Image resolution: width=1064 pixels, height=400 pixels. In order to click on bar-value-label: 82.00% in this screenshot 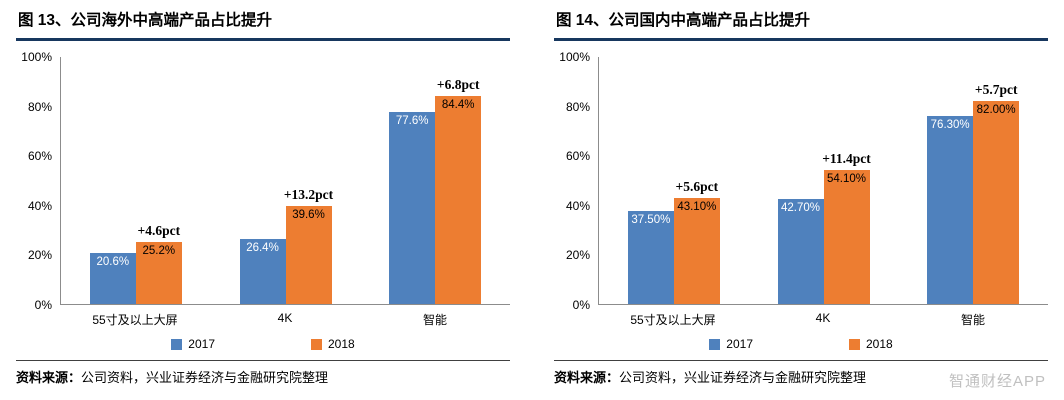, I will do `click(996, 110)`.